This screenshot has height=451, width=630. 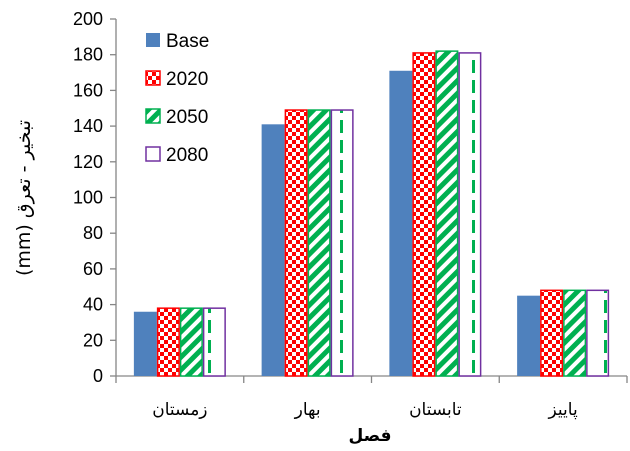 I want to click on y-tick-label: 80, so click(x=93, y=233).